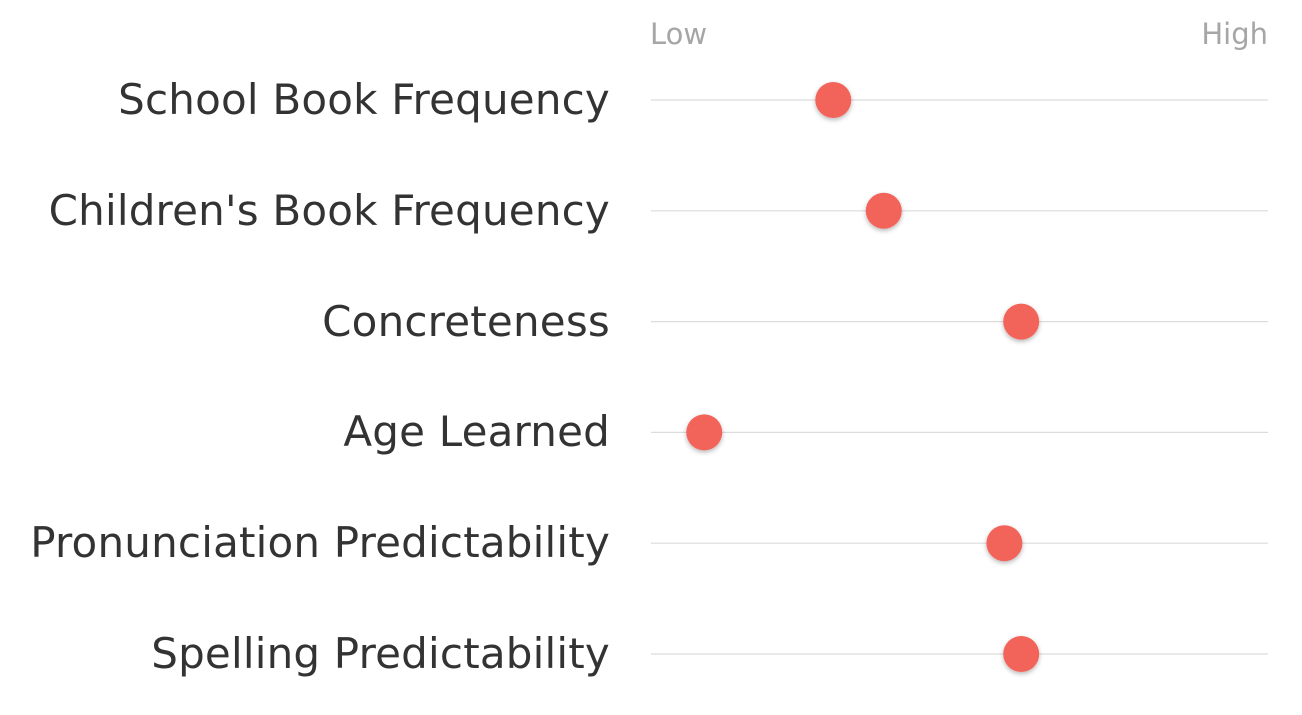 This screenshot has height=715, width=1302. What do you see at coordinates (320, 543) in the screenshot?
I see `category-label: Pronunciation Predictability` at bounding box center [320, 543].